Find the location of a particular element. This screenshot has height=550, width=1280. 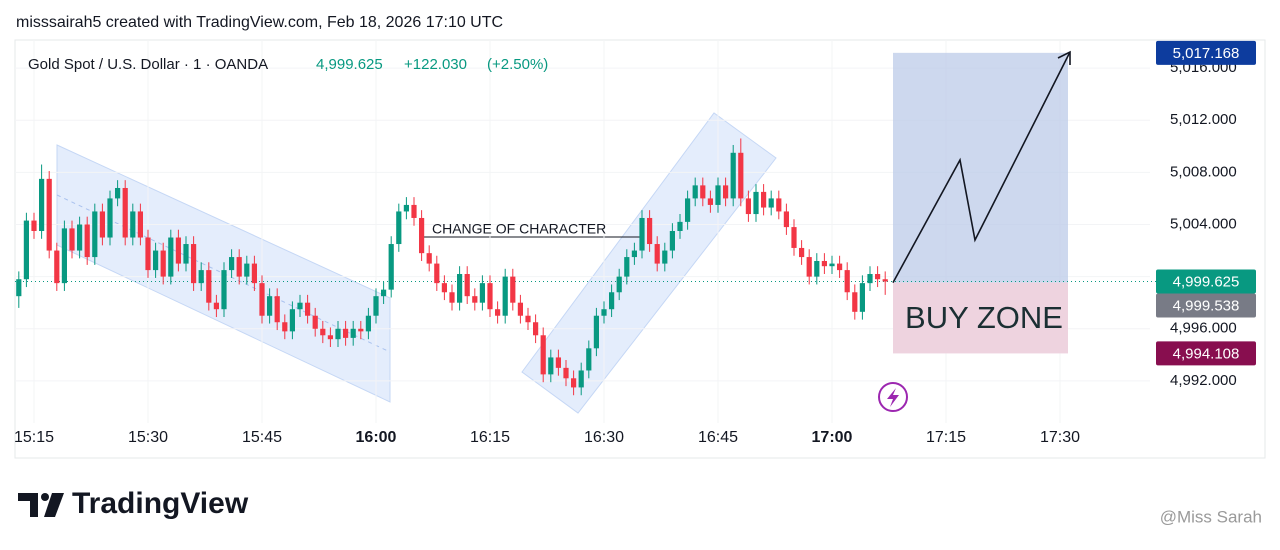

buy-zone-label: BUY ZONE is located at coordinates (984, 317).